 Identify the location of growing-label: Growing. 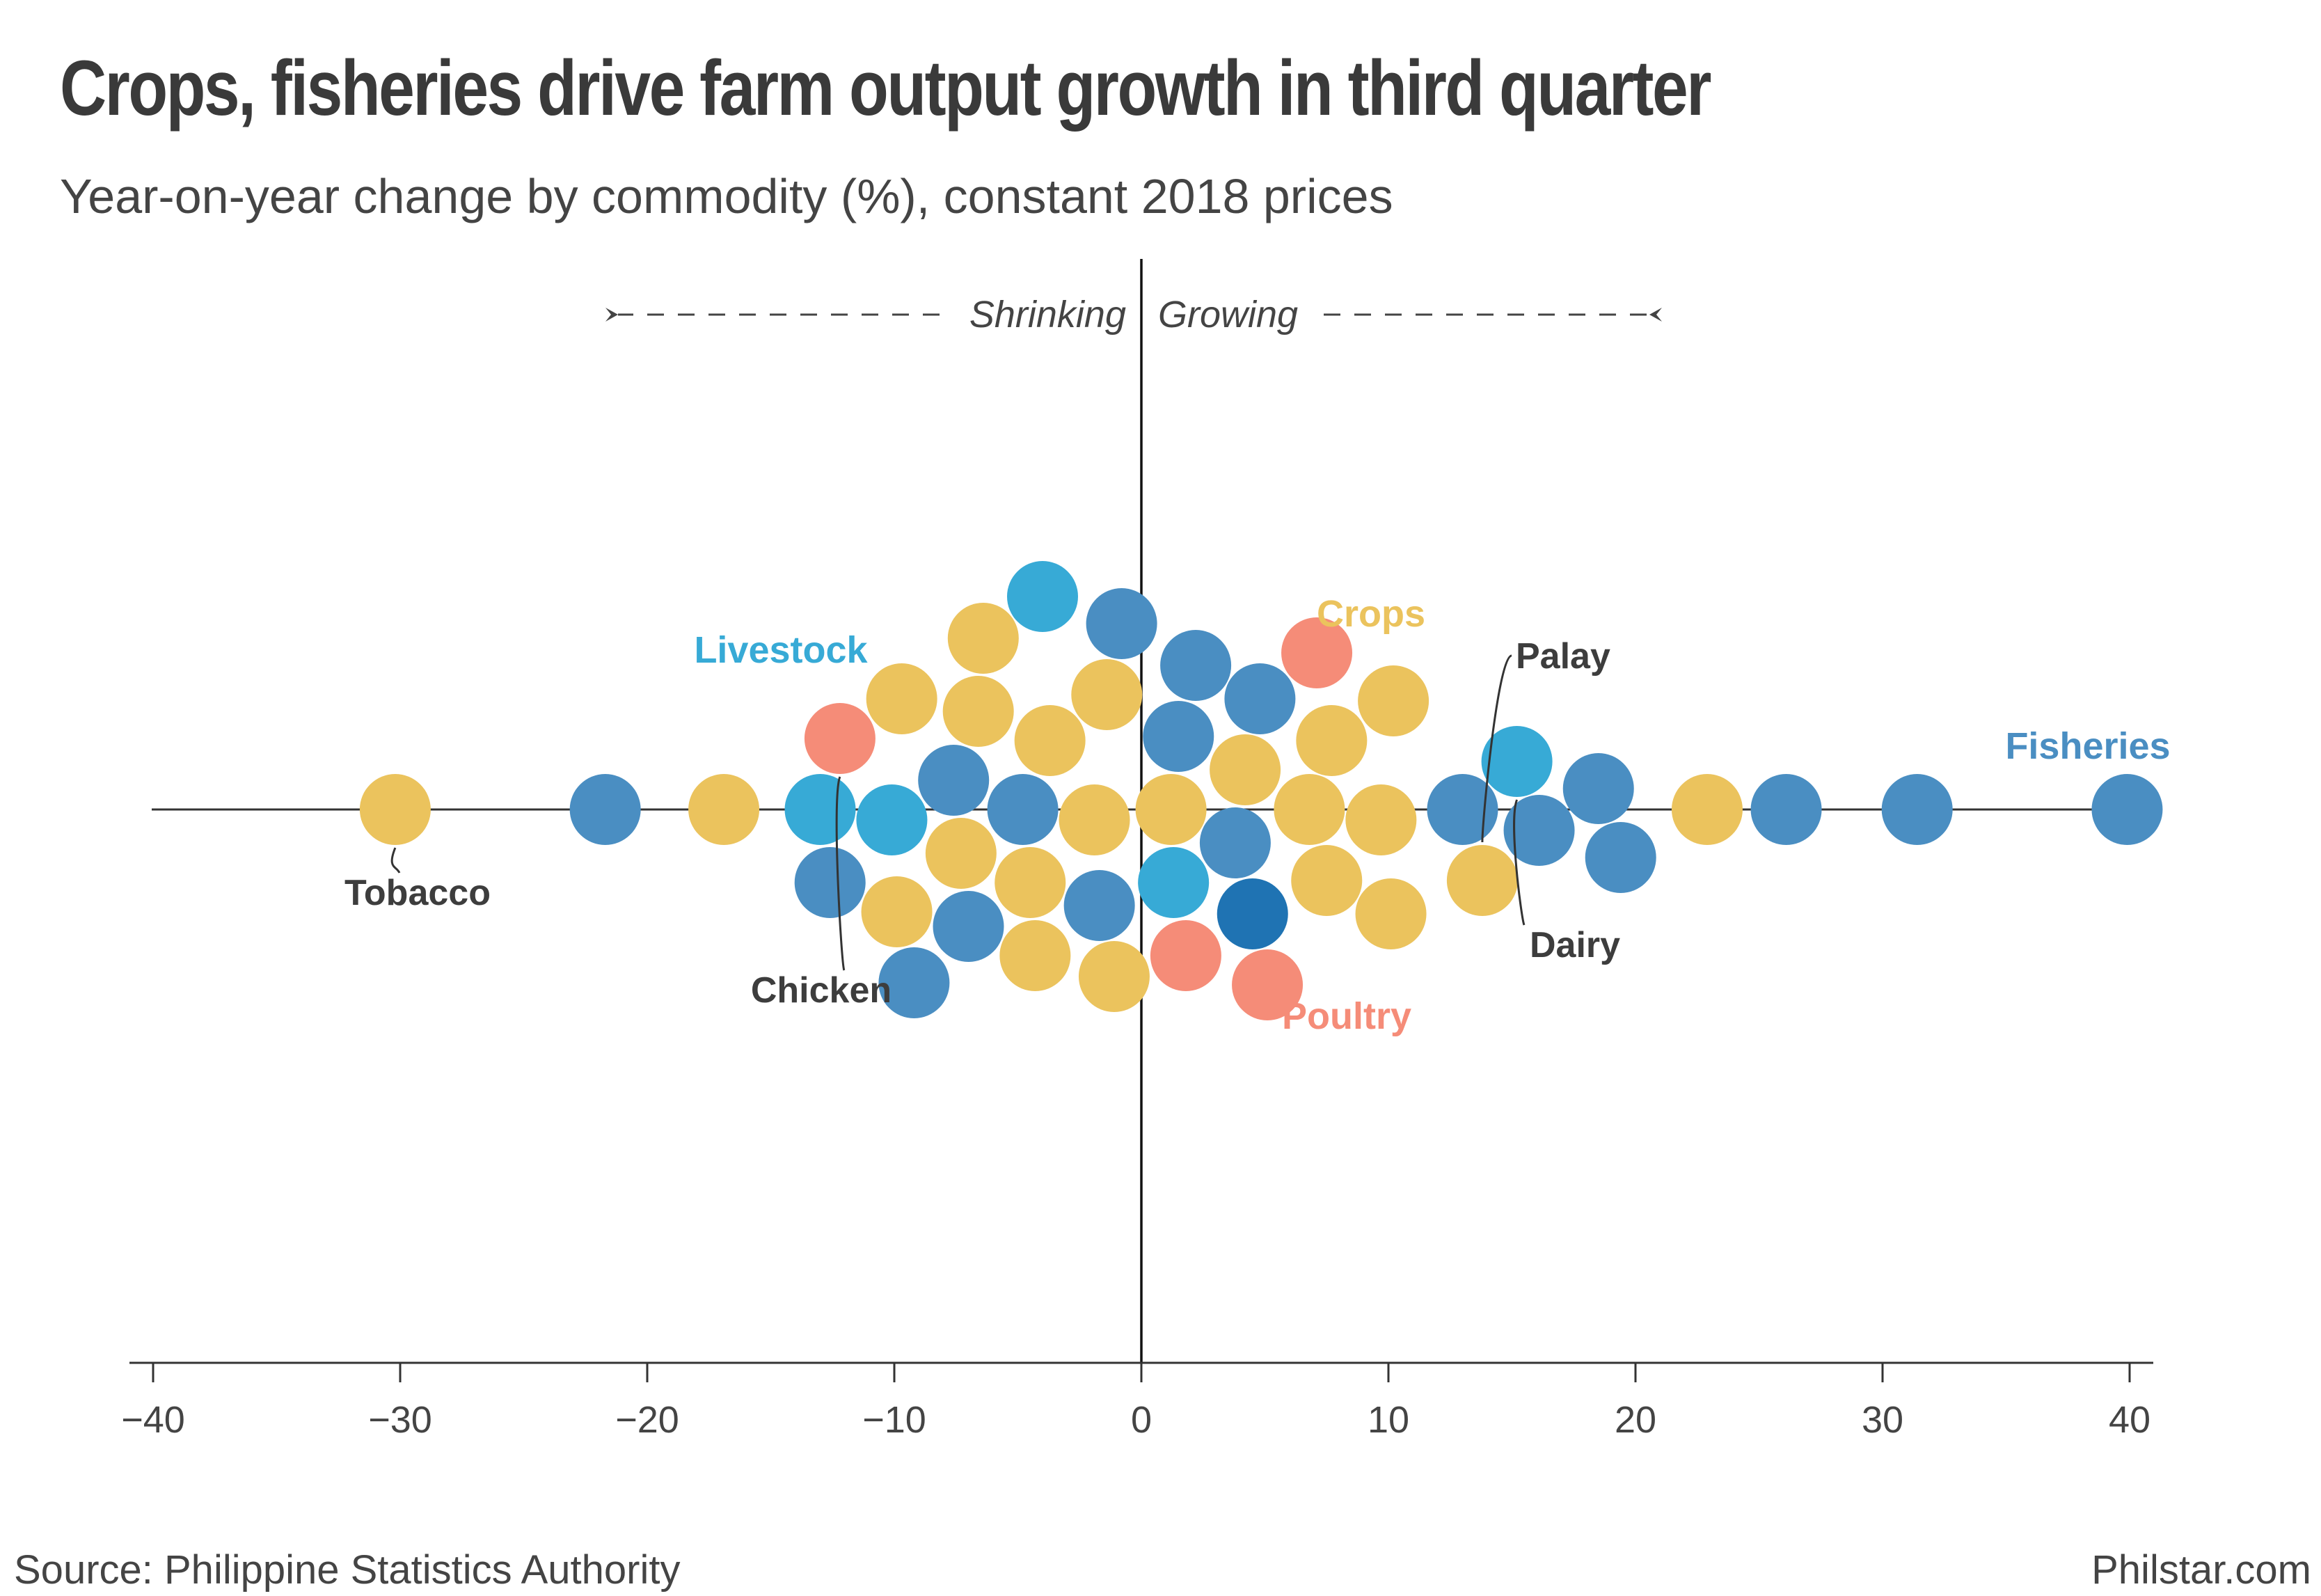
(1228, 314).